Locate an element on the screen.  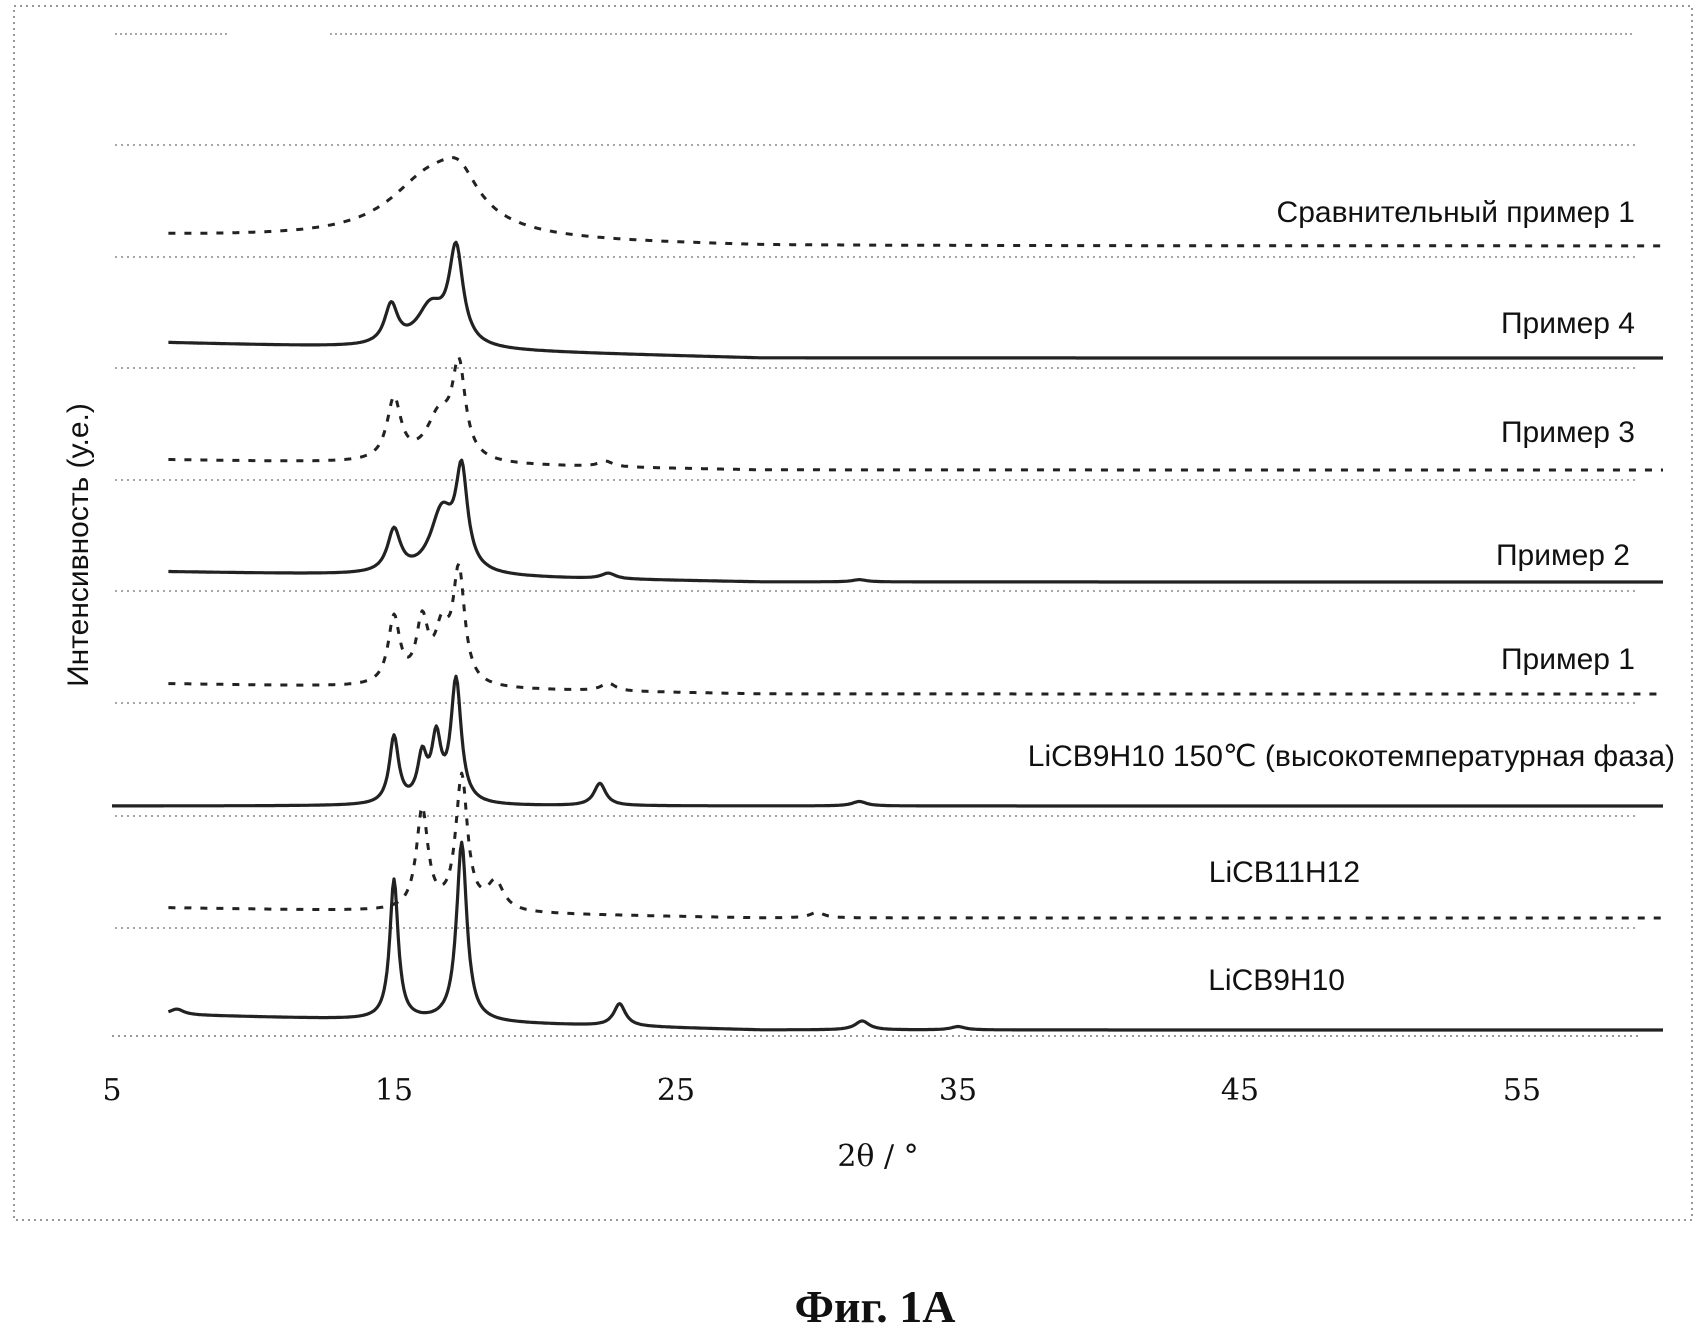
x-tick-label: 25 is located at coordinates (676, 1090).